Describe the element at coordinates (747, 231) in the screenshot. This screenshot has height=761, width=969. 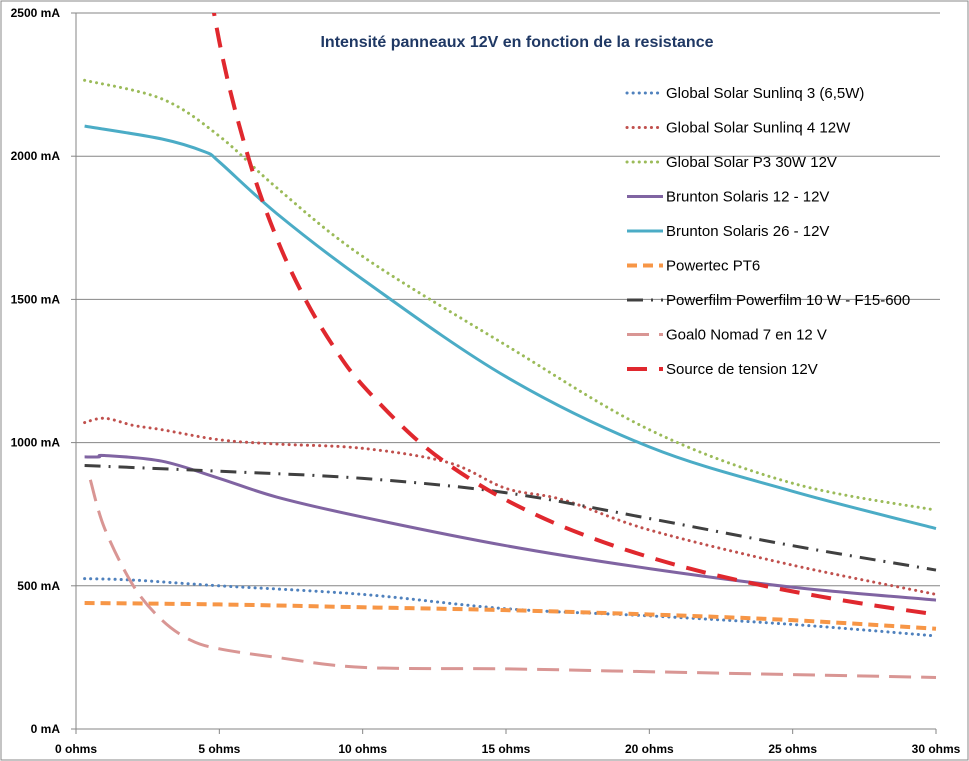
I see `legend-label: Brunton Solaris 26 - 12V` at that location.